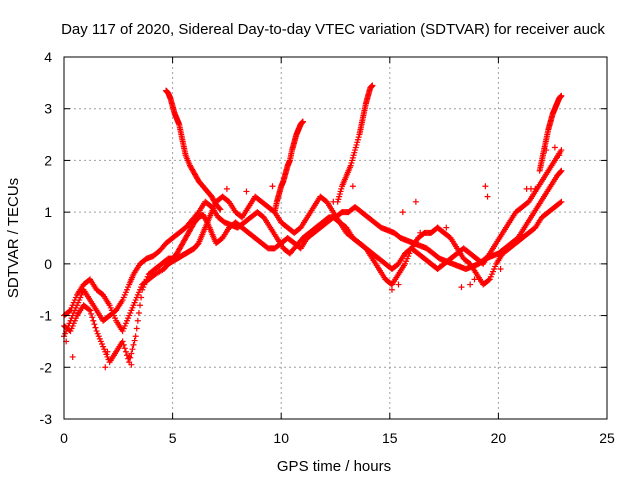 The height and width of the screenshot is (480, 640). I want to click on y-axis-label: SDTVAR / TECUs, so click(13, 238).